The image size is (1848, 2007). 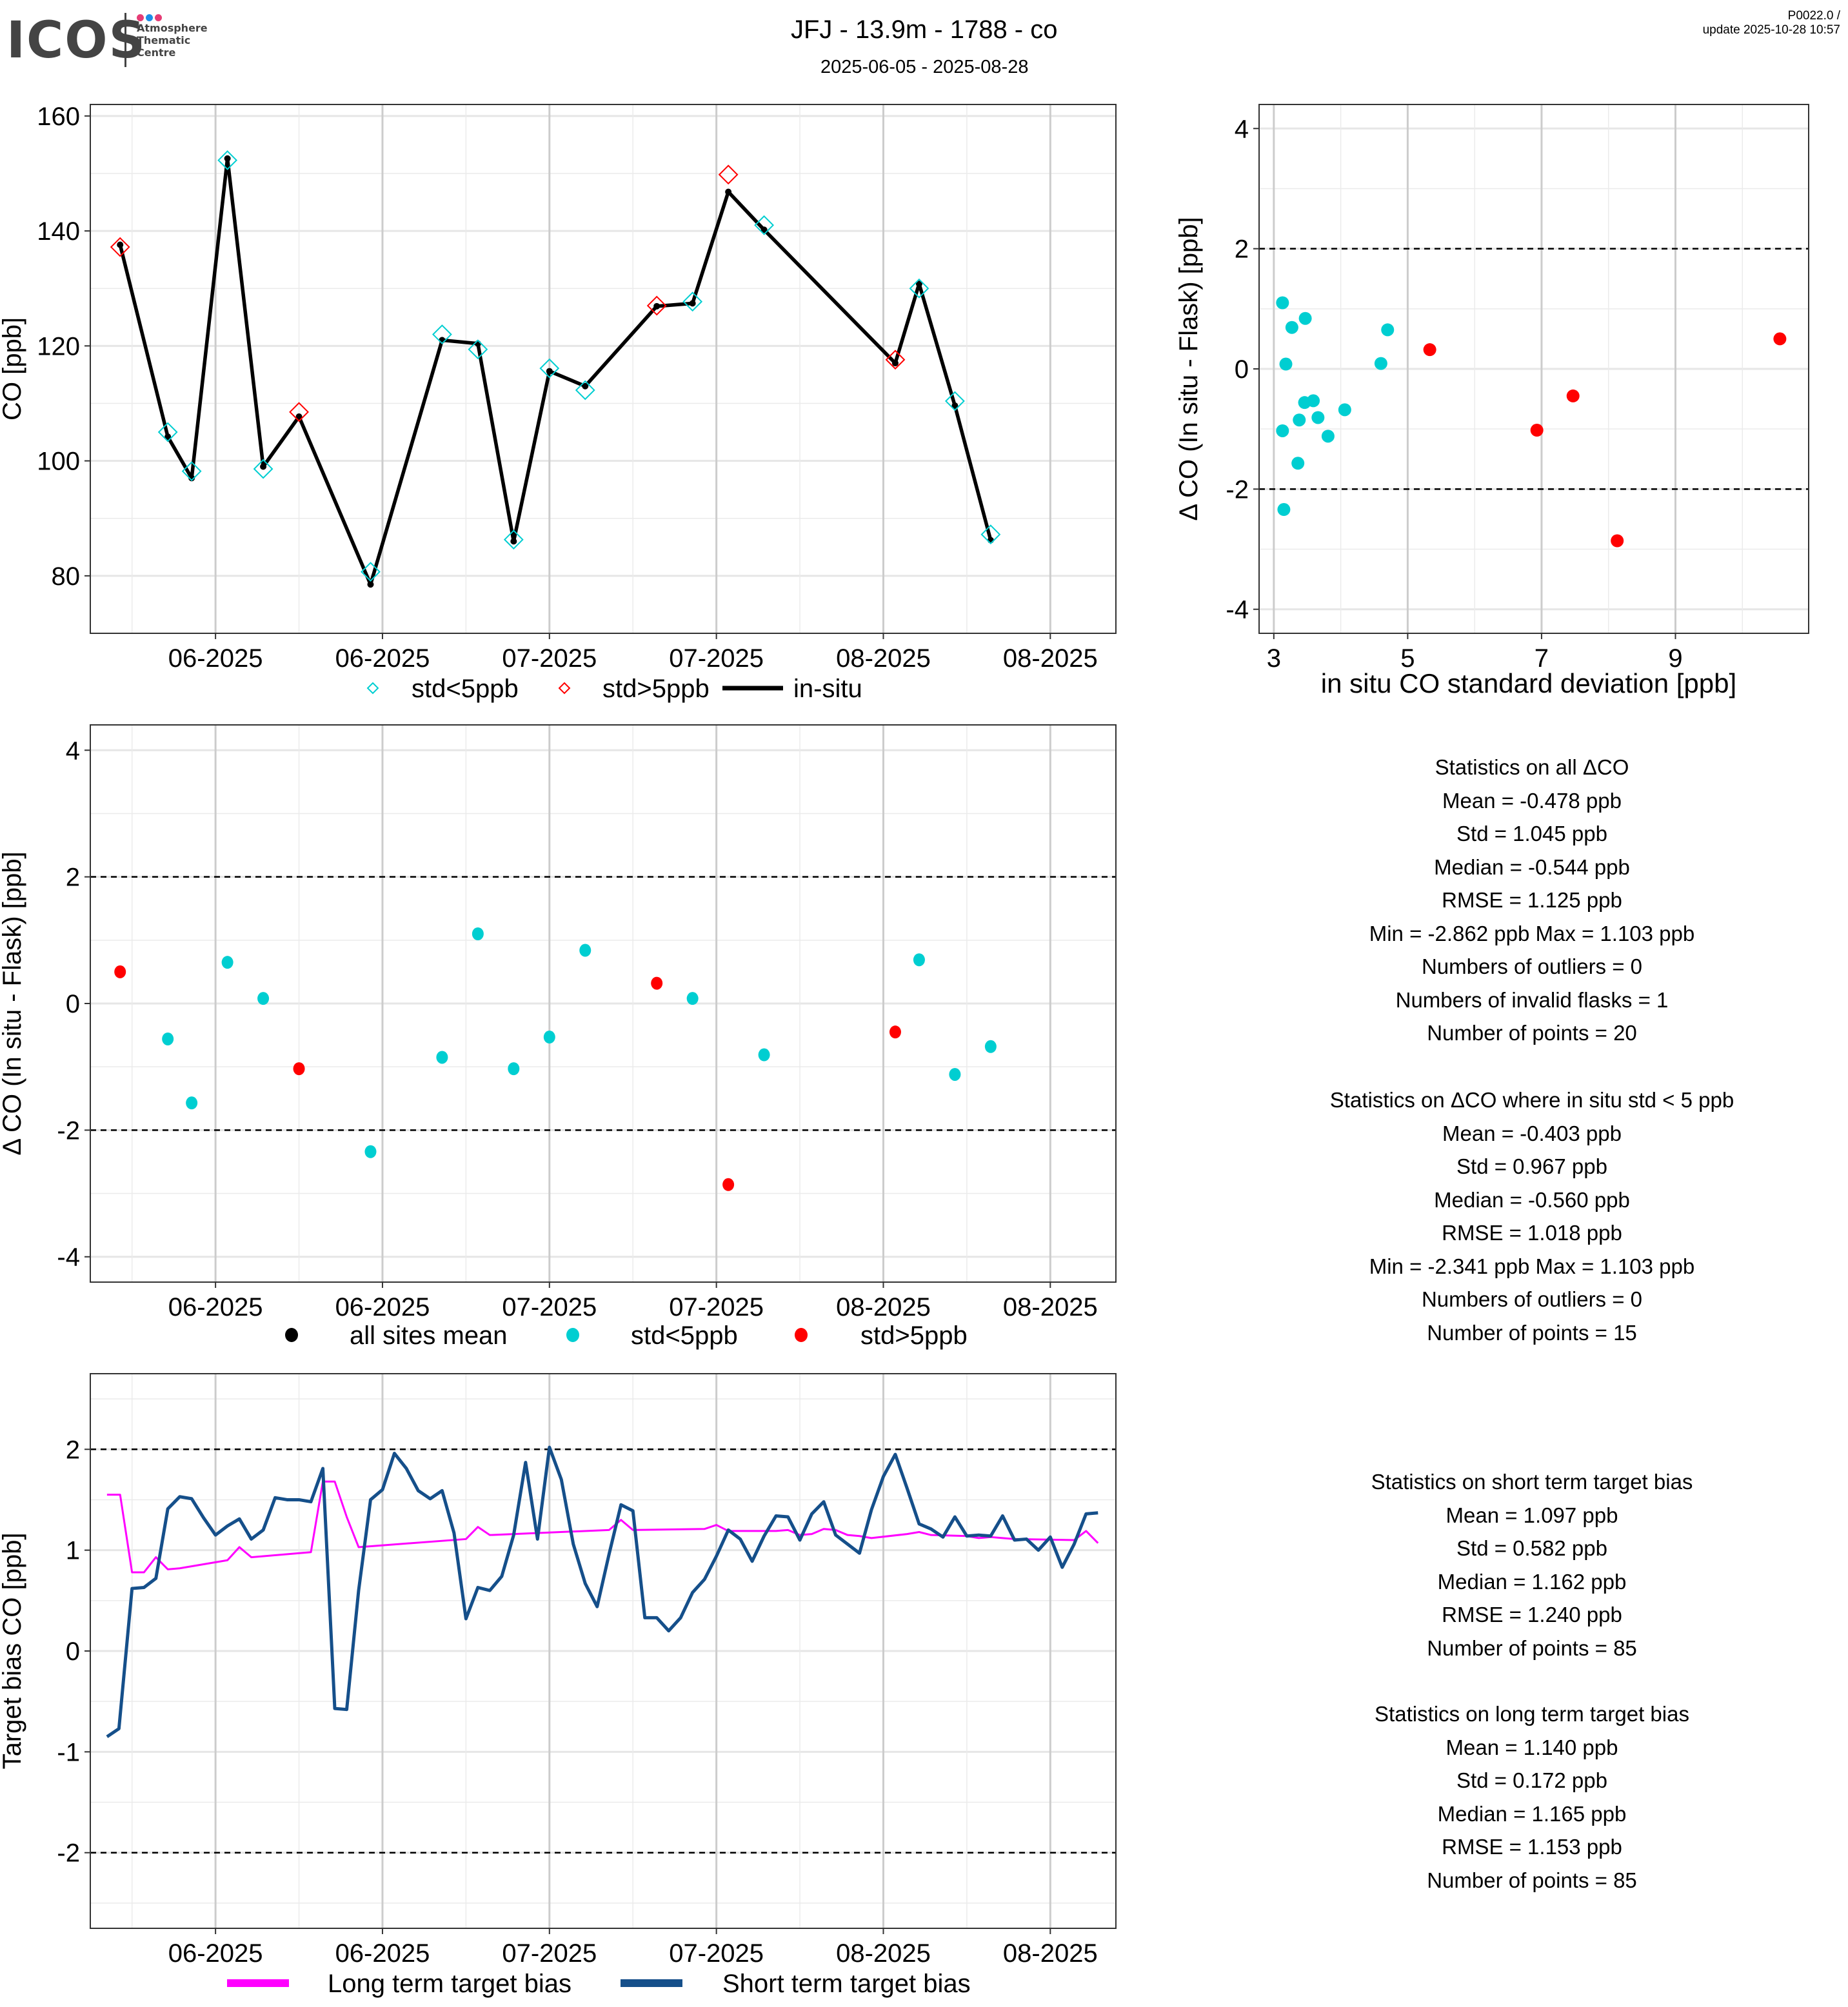 What do you see at coordinates (73, 1651) in the screenshot?
I see `target-bias-ytick-label: 0` at bounding box center [73, 1651].